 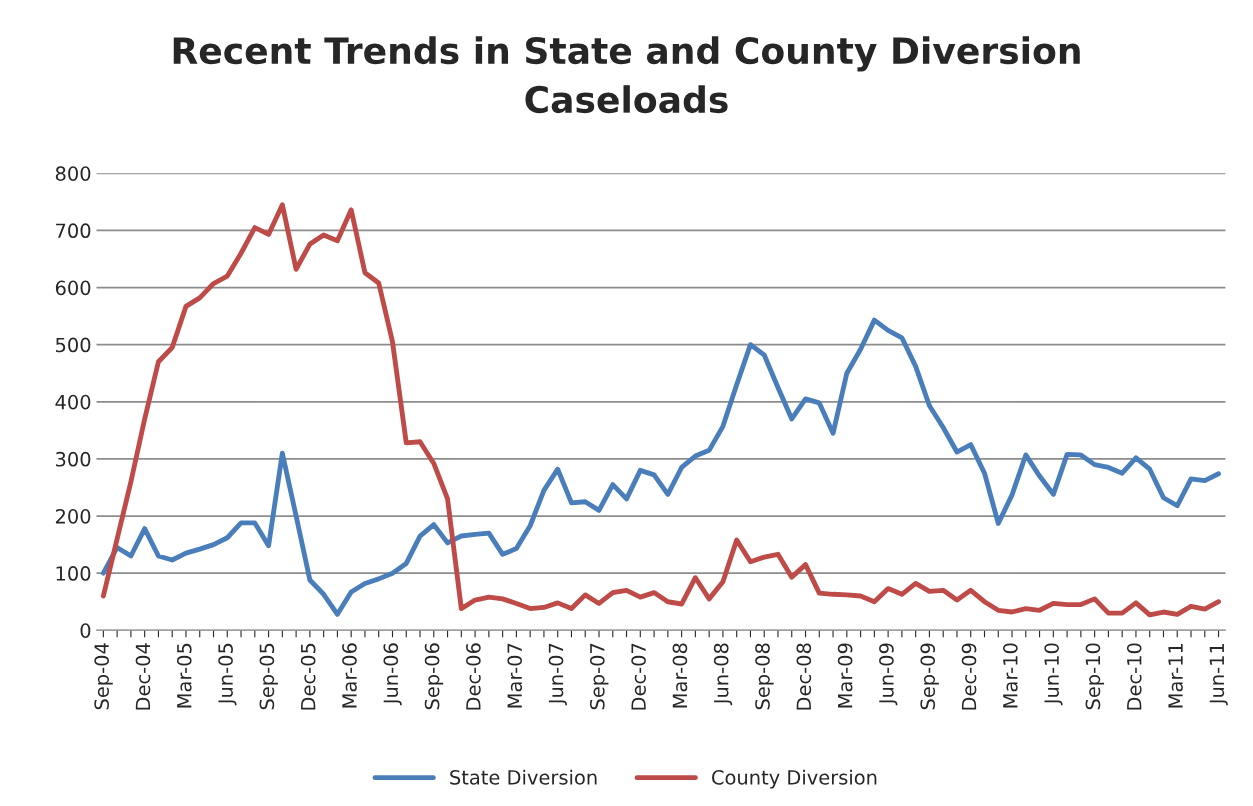 What do you see at coordinates (794, 779) in the screenshot?
I see `legend-label: County Diversion` at bounding box center [794, 779].